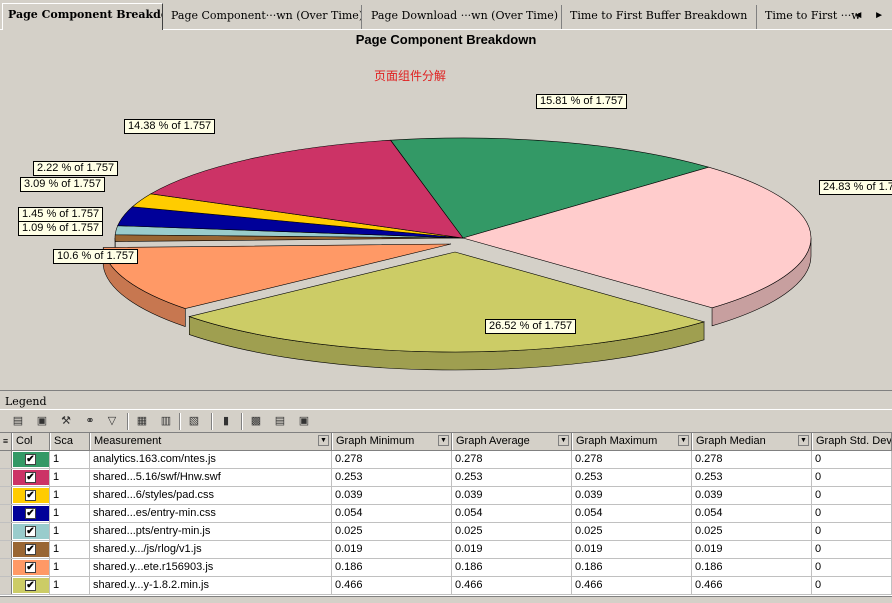  I want to click on copy-icon: ▩, so click(256, 421).